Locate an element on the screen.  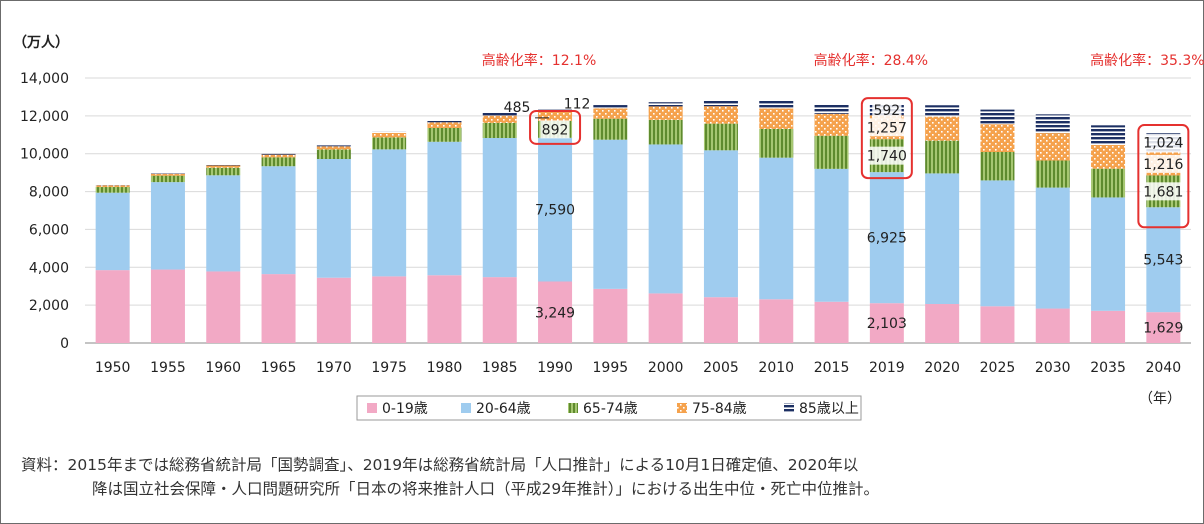
data-label: 1,257 is located at coordinates (887, 128).